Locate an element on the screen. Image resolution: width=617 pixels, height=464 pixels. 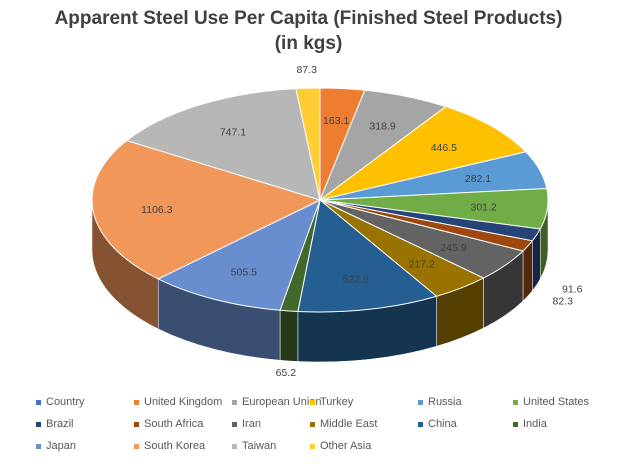
legend-label: United States is located at coordinates (556, 402).